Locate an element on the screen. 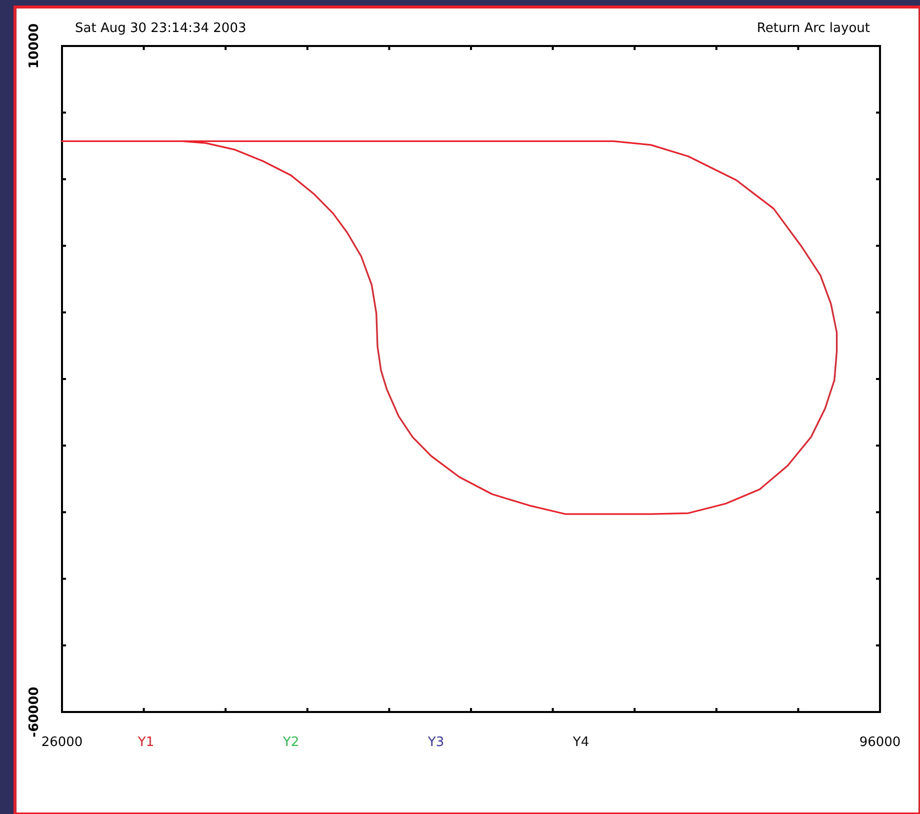 The image size is (920, 814). chart-title: Return Arc layout is located at coordinates (813, 28).